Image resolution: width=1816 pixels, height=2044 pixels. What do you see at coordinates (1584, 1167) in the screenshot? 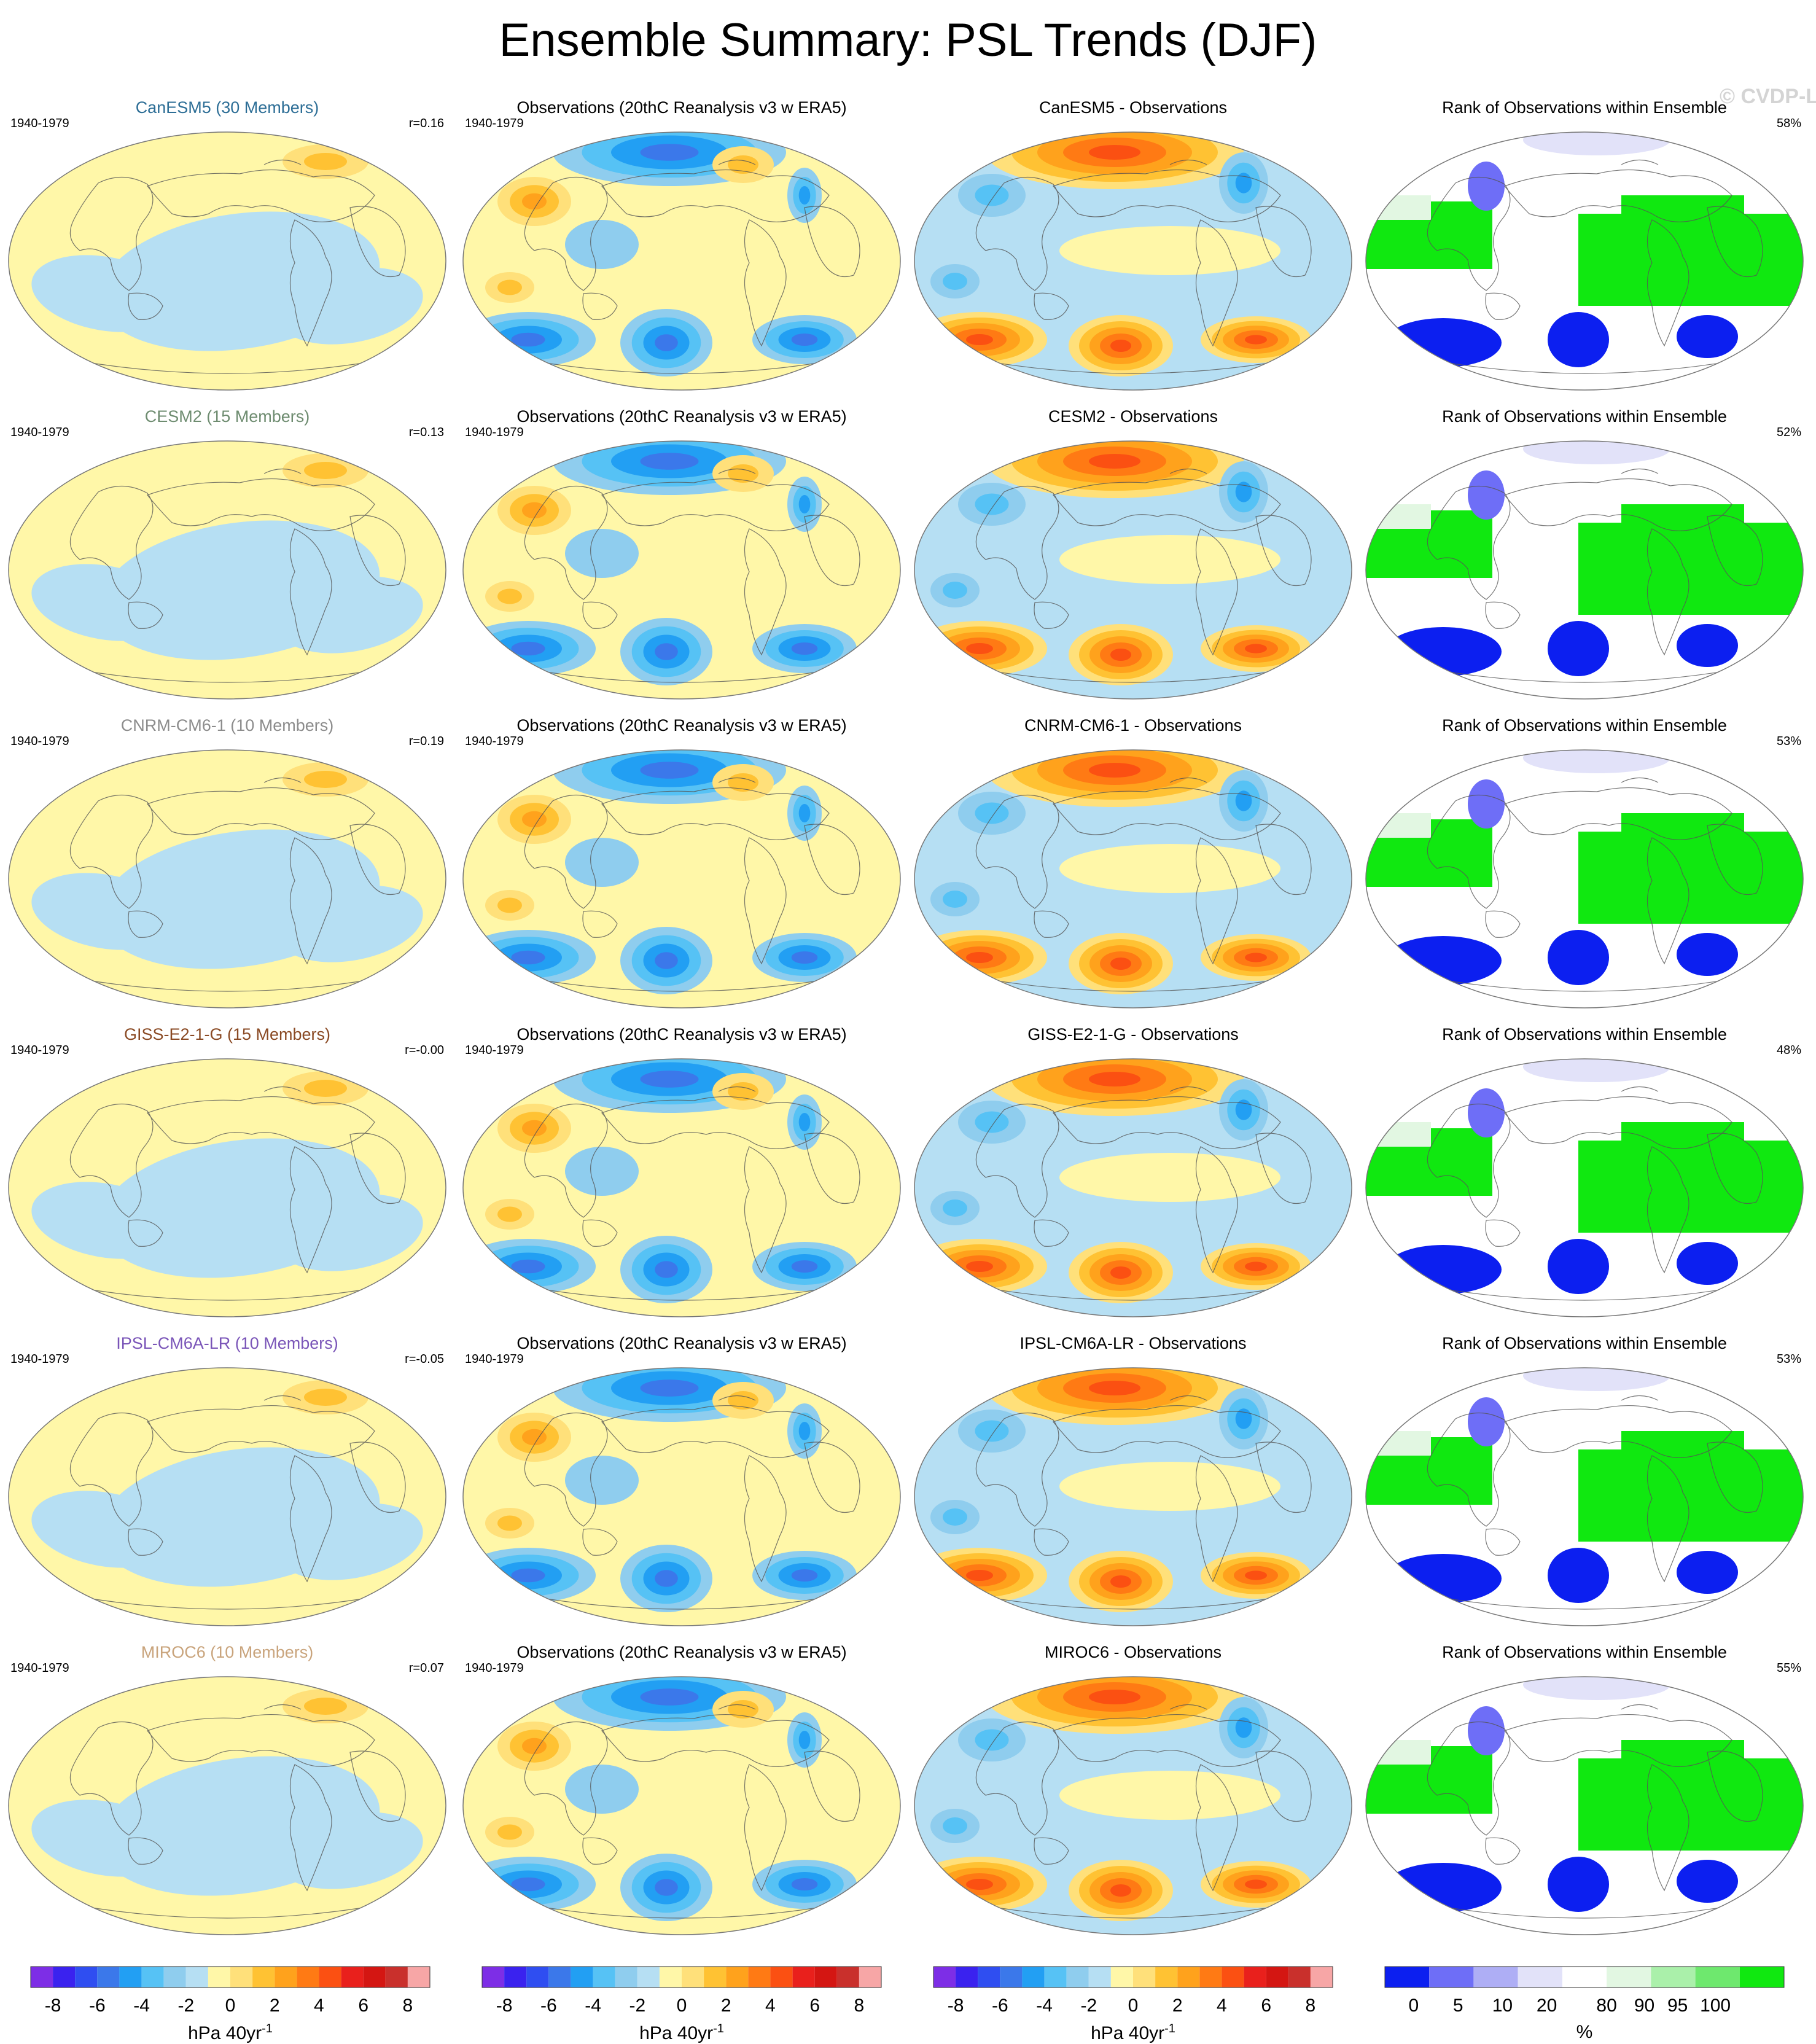
I see `rank-panel: Rank of Observations within Ensemble 48%` at bounding box center [1584, 1167].